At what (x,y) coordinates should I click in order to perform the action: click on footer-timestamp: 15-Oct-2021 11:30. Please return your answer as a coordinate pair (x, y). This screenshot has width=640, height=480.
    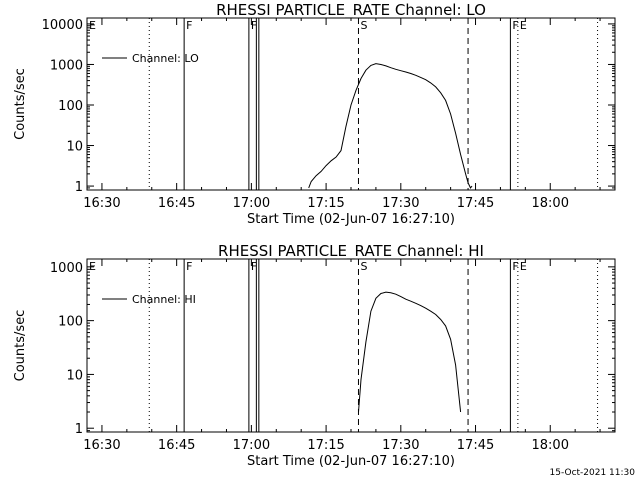
    Looking at the image, I should click on (593, 473).